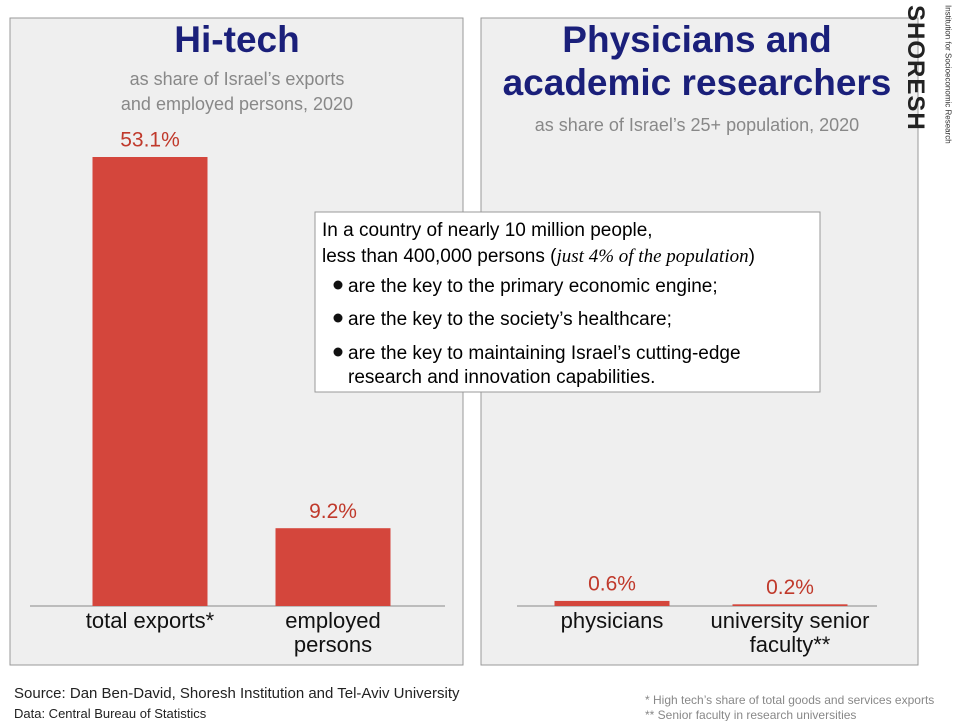 The height and width of the screenshot is (721, 975). Describe the element at coordinates (237, 104) in the screenshot. I see `chart-subtitle: and employed persons, 2020` at that location.